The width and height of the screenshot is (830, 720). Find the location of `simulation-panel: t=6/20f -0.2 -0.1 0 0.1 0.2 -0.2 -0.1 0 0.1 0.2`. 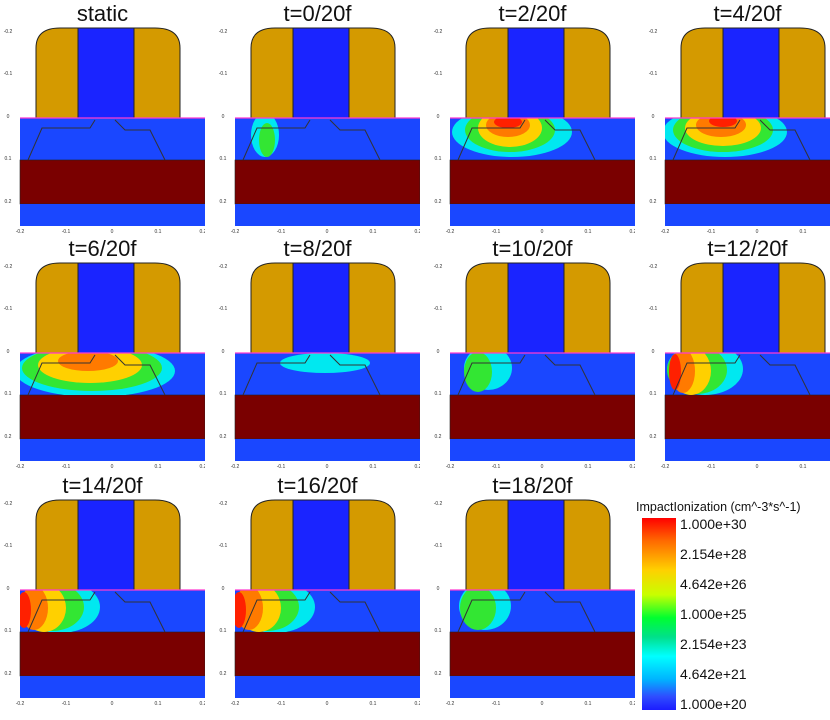

simulation-panel: t=6/20f -0.2 -0.1 0 0.1 0.2 -0.2 -0.1 0 0.1 0.2 is located at coordinates (102, 352).